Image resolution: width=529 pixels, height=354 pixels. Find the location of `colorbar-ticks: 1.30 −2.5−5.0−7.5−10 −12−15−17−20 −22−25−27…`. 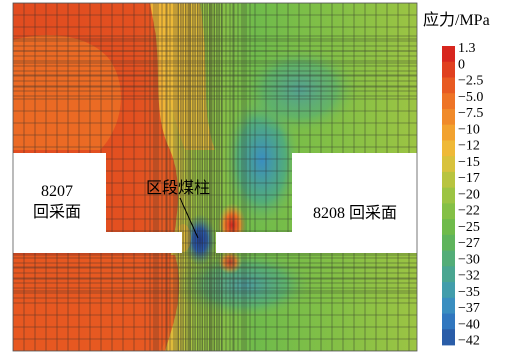

colorbar-ticks: 1.30 −2.5−5.0−7.5−10 −12−15−17−20 −22−25−27… is located at coordinates (470, 195).